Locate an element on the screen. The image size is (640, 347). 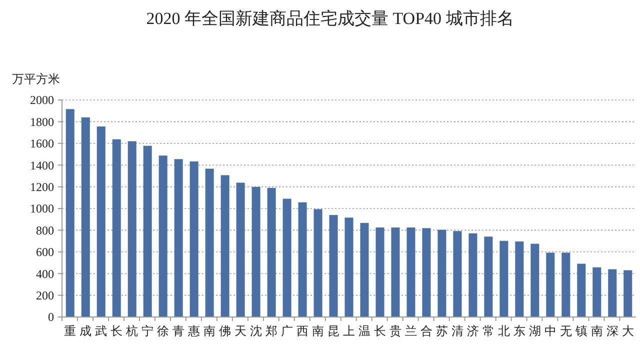
y-tick-label: 800 is located at coordinates (45, 230).